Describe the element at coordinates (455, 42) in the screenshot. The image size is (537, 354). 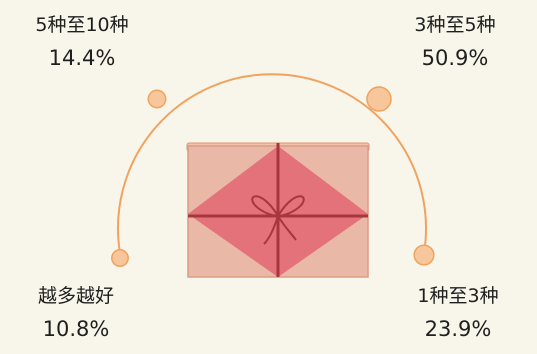
I see `label-3-to-5: 3种至5种 50.9%` at that location.